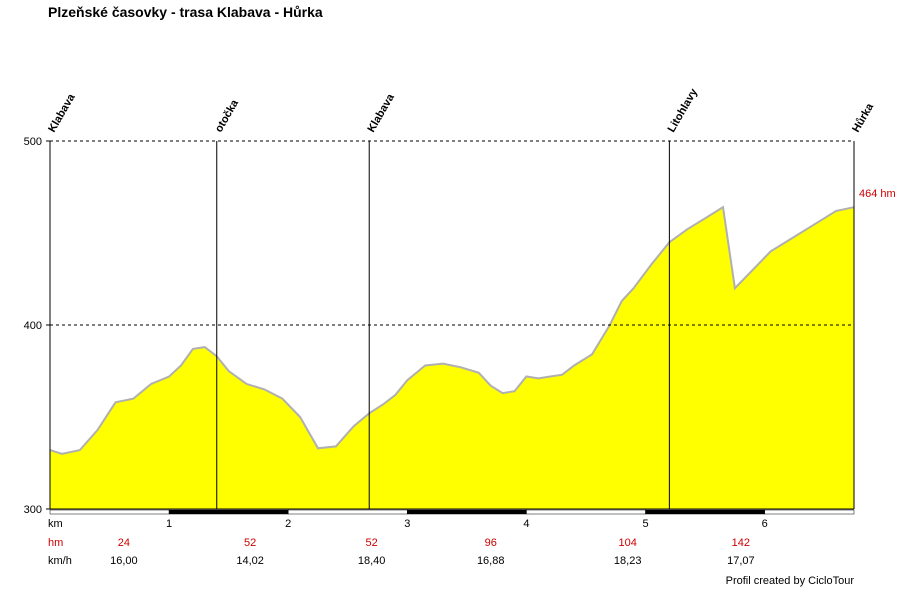 The image size is (904, 589). I want to click on x-tick-label-1: 1, so click(169, 524).